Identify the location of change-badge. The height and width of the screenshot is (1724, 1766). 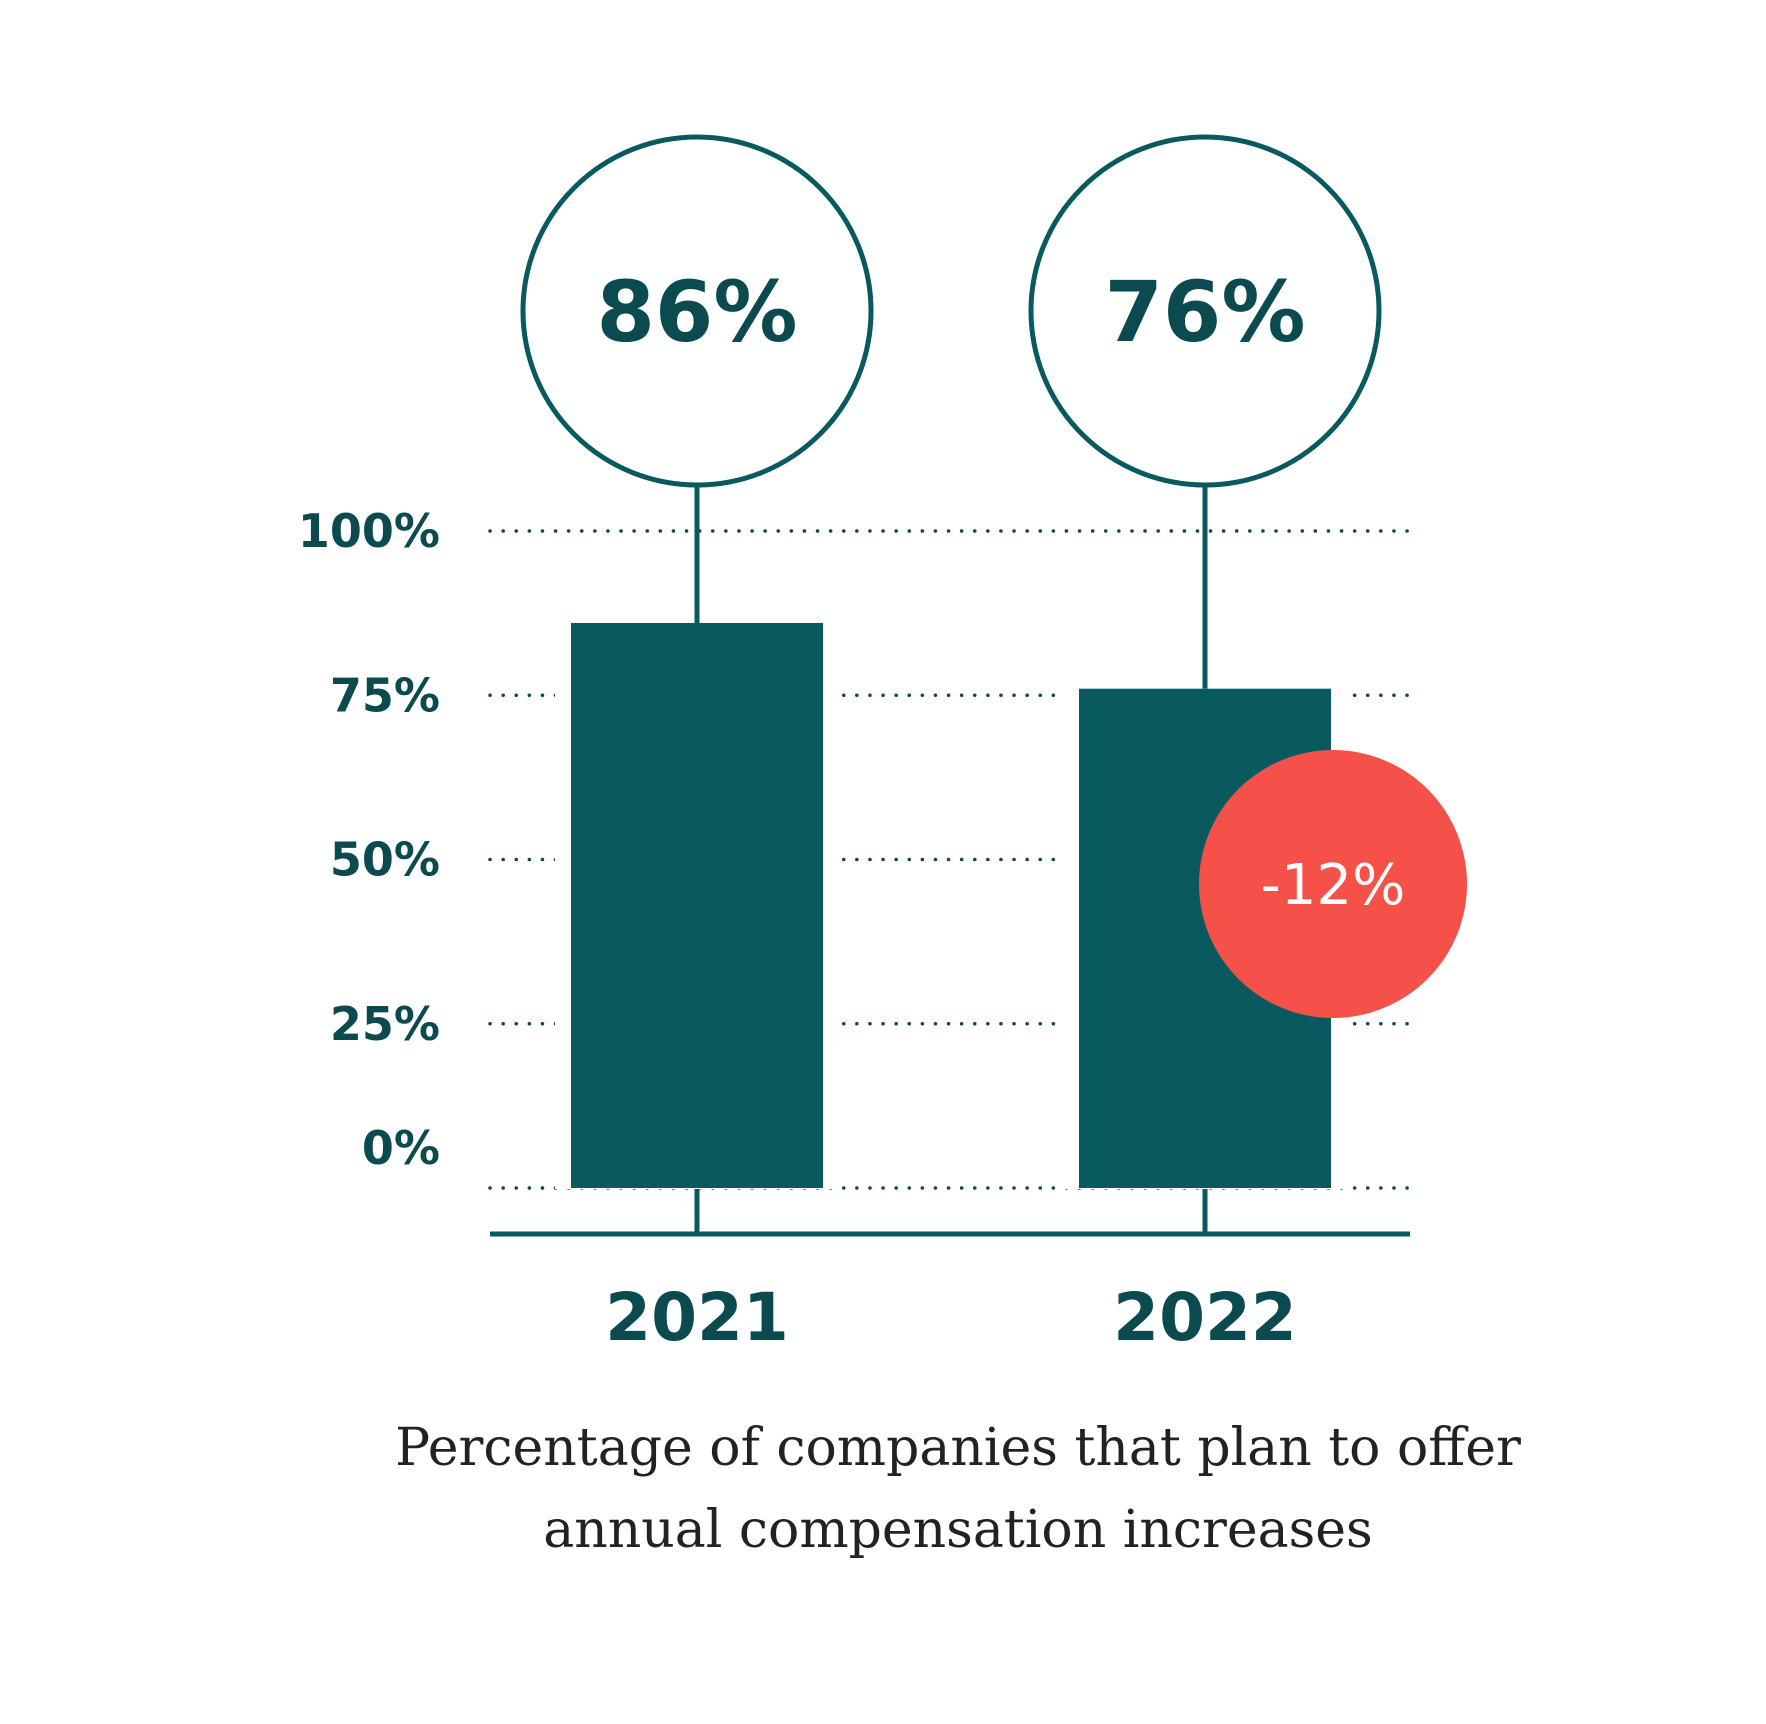
(1333, 884).